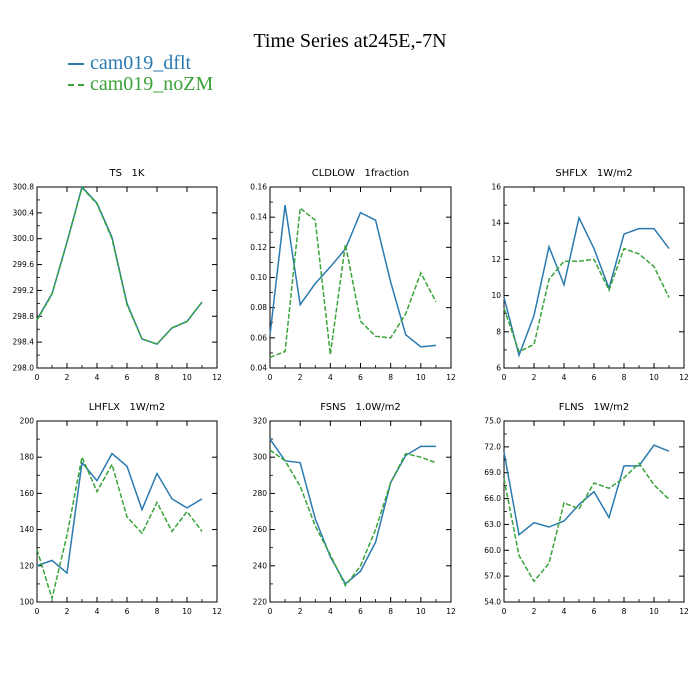 This screenshot has height=700, width=700. What do you see at coordinates (27, 493) in the screenshot?
I see `y-tick-label: 160` at bounding box center [27, 493].